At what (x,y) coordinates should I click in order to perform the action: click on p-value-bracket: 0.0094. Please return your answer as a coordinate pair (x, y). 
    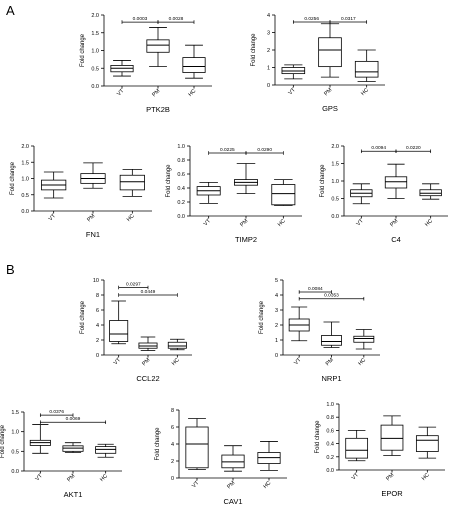
    Looking at the image, I should click on (378, 149).